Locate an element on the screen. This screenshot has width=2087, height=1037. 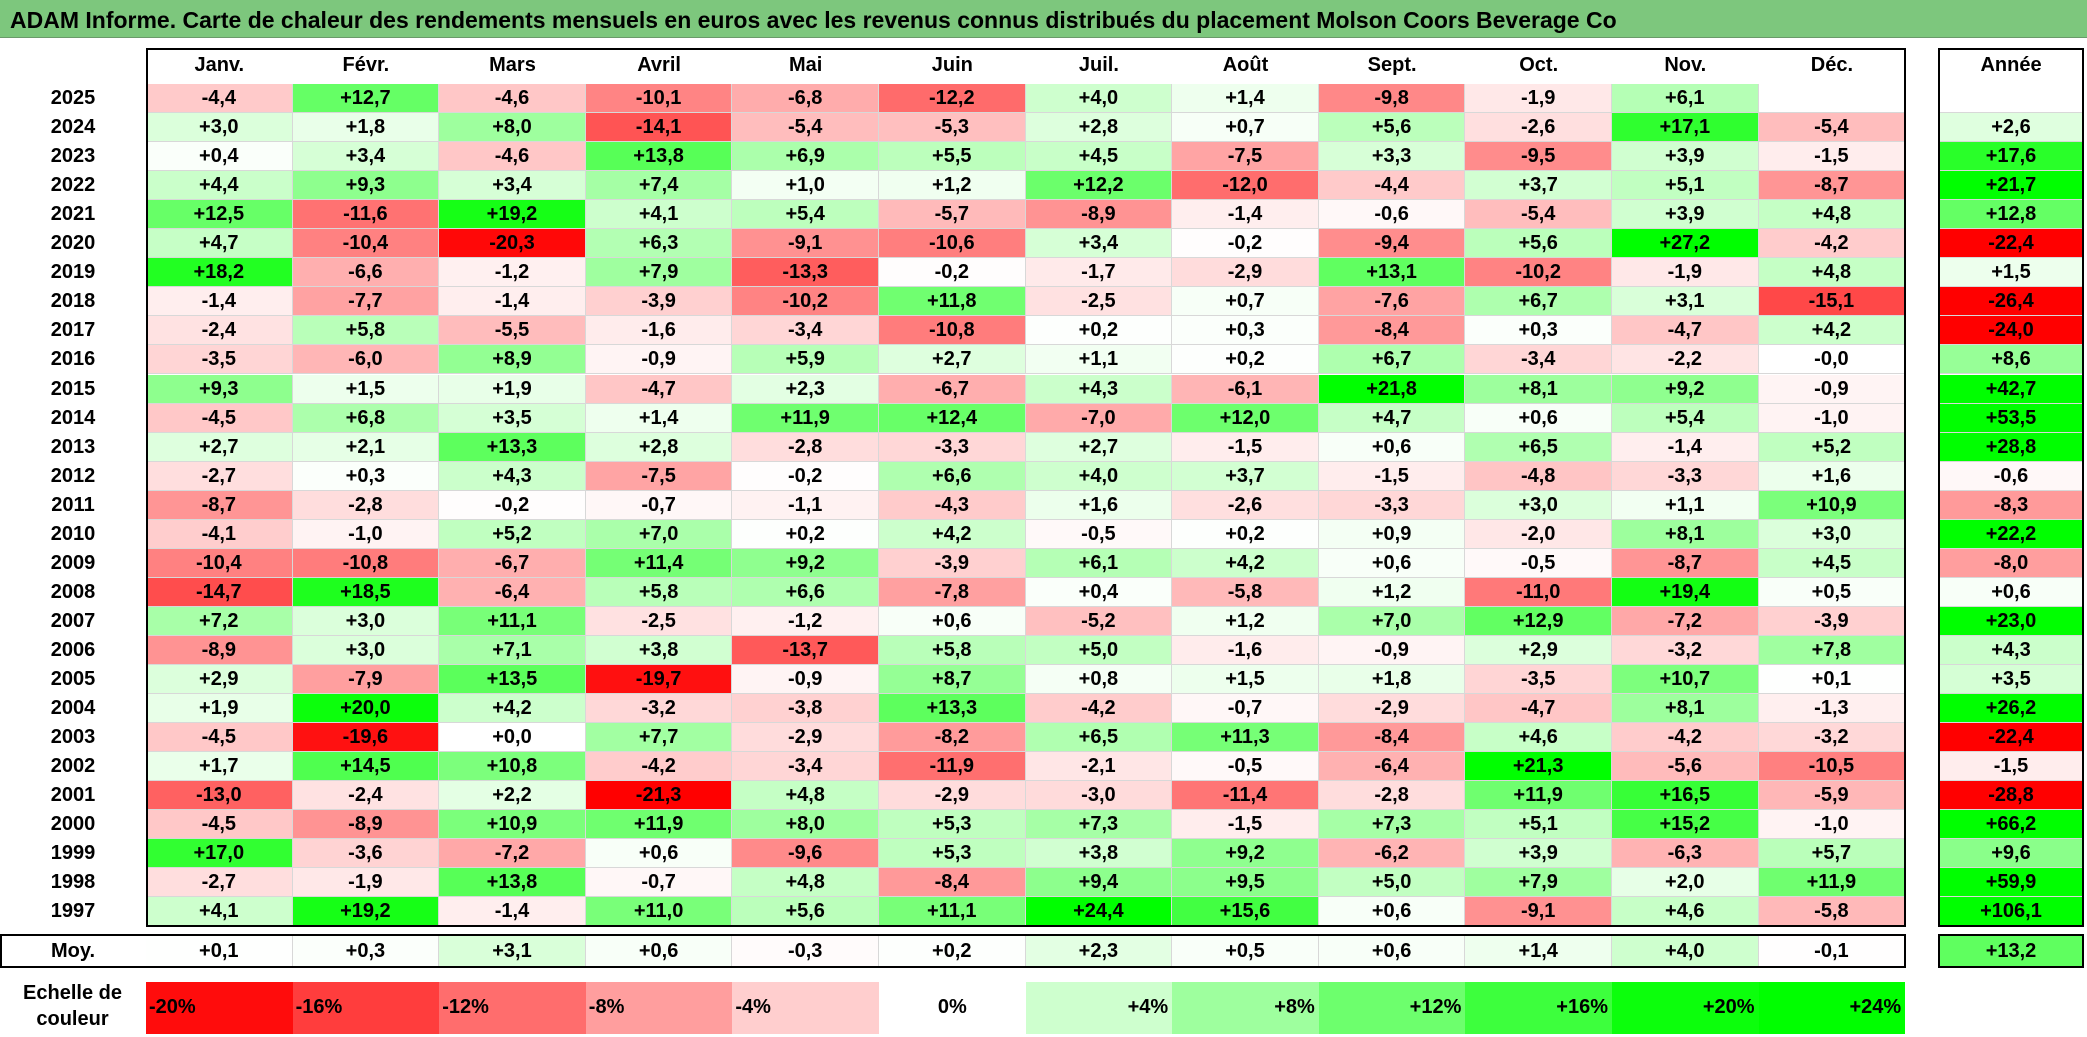
heatmap-cell: -4,8 is located at coordinates (1538, 476).